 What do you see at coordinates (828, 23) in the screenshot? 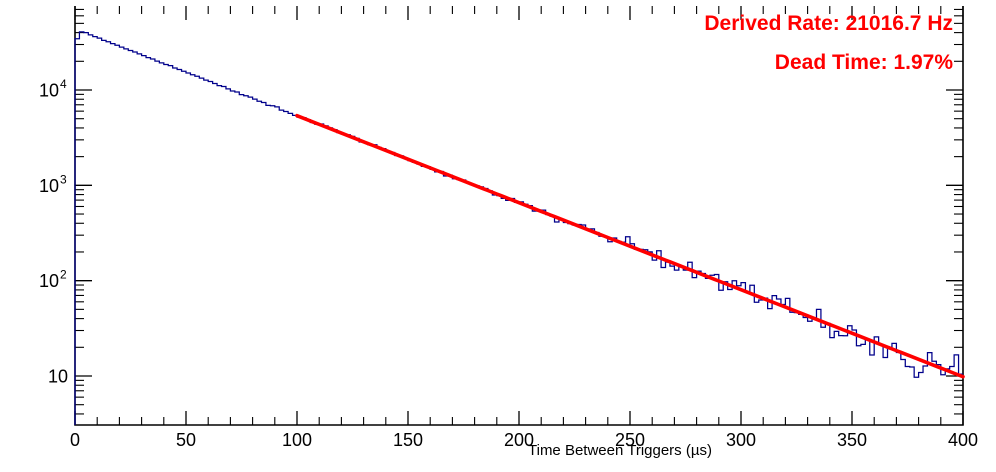
I see `derived-rate-annotation: Derived Rate: 21016.7 Hz` at bounding box center [828, 23].